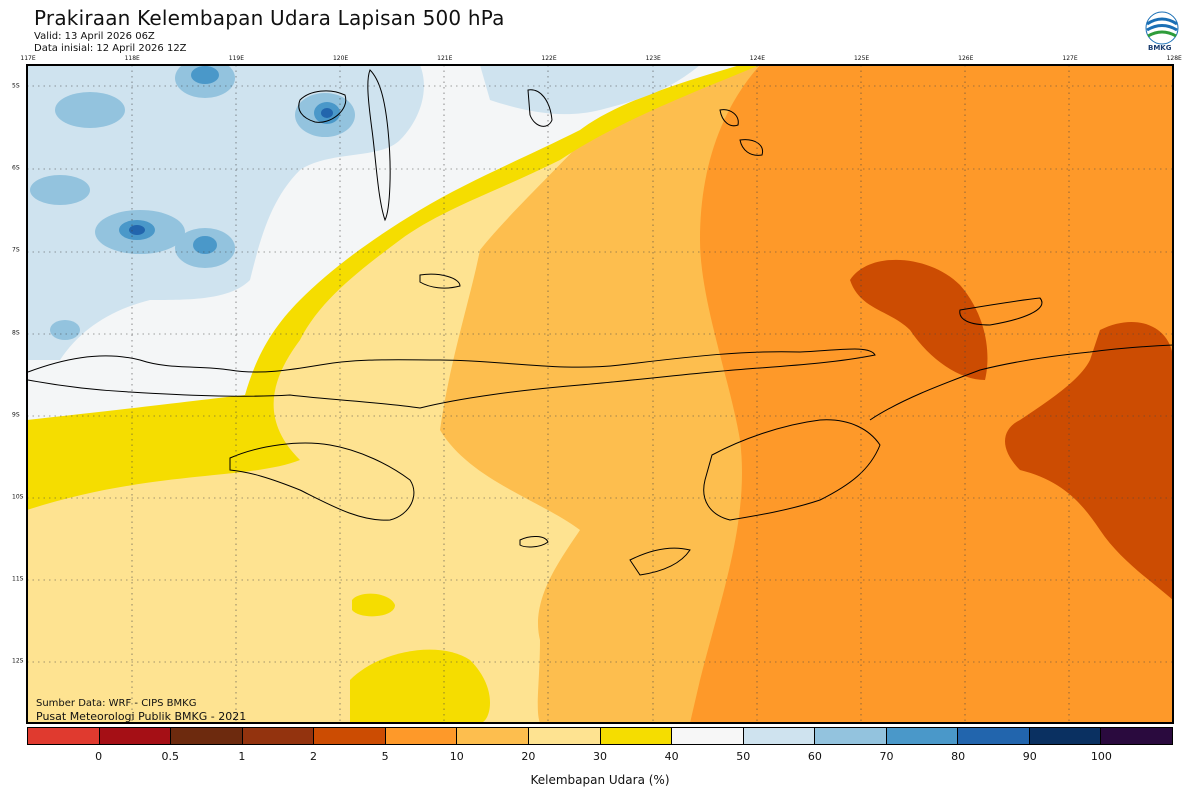 The image size is (1200, 800). Describe the element at coordinates (757, 58) in the screenshot. I see `lon-label: 124E` at that location.